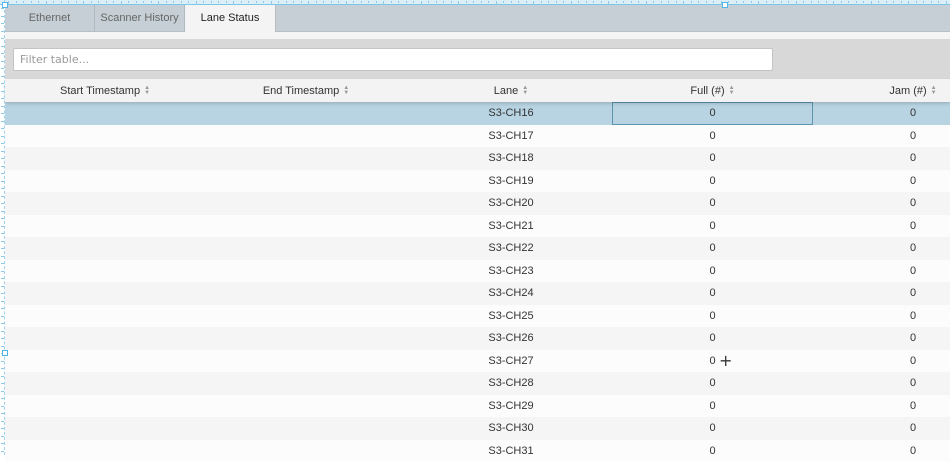 This screenshot has height=462, width=950. Describe the element at coordinates (393, 59) in the screenshot. I see `filter-table-input` at that location.